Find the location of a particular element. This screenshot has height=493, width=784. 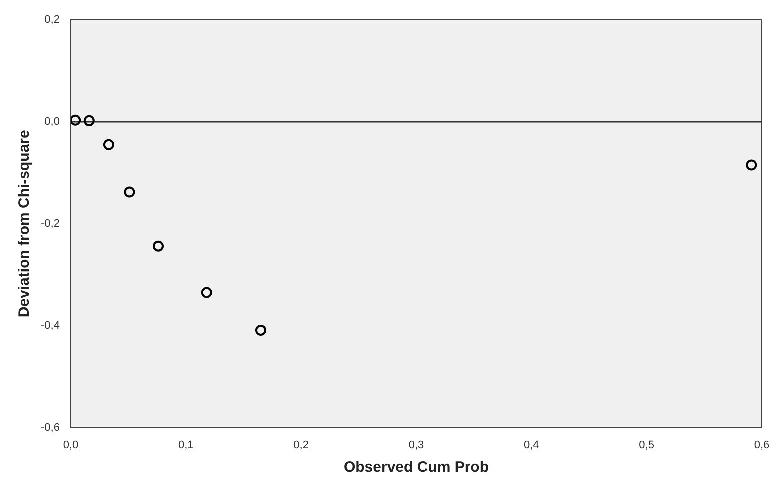

y-tick-label: 0,2 is located at coordinates (52, 20).